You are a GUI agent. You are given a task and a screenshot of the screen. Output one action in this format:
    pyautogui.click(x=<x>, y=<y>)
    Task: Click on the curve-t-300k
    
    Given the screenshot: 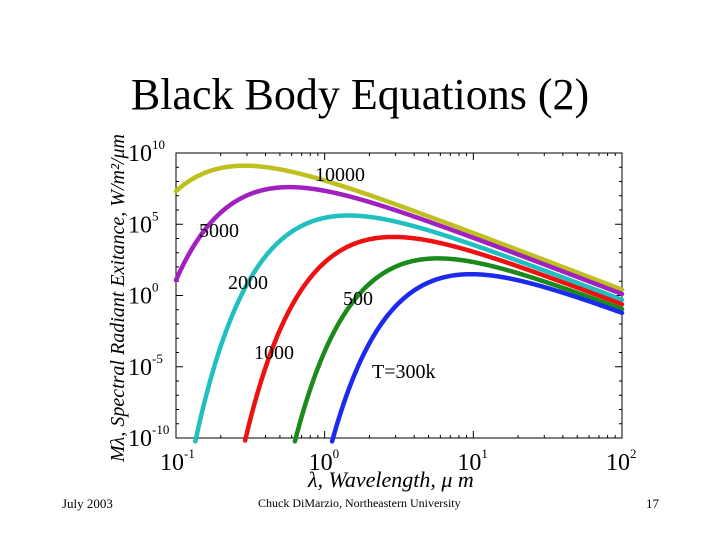 What is the action you would take?
    pyautogui.click(x=477, y=357)
    